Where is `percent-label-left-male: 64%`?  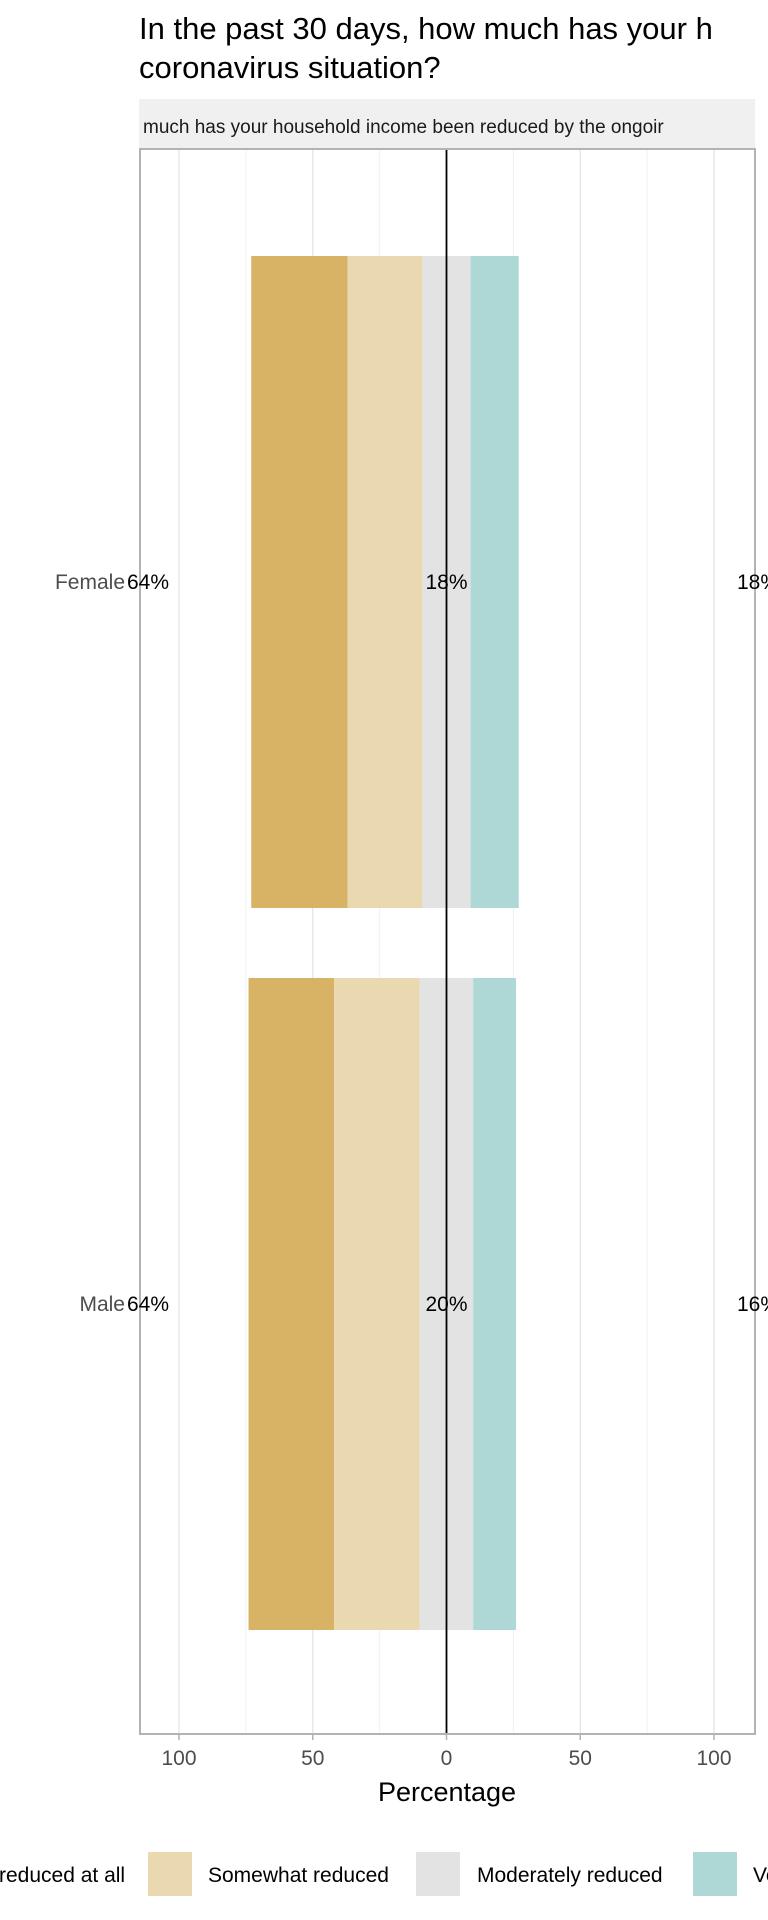 percent-label-left-male: 64% is located at coordinates (148, 1304).